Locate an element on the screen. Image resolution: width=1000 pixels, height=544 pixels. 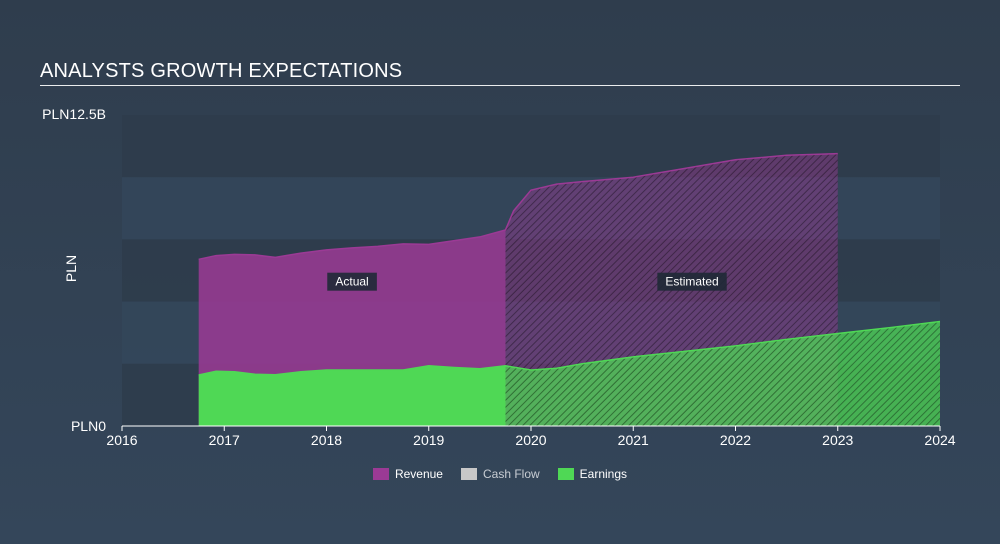
earnings-area-actual is located at coordinates (352, 395).